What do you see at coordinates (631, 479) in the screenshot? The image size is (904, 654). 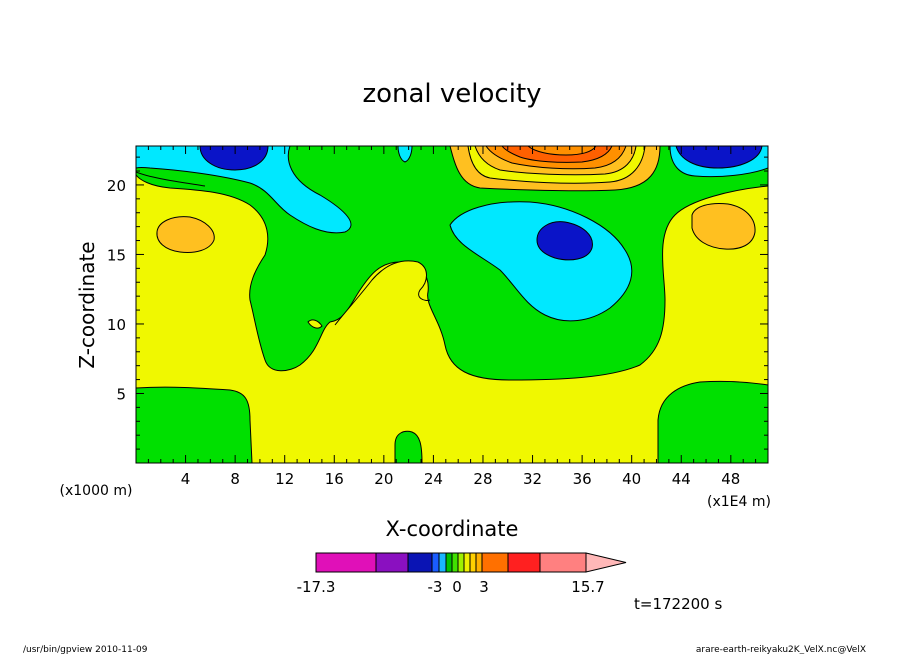 I see `x-tick-label: 40` at bounding box center [631, 479].